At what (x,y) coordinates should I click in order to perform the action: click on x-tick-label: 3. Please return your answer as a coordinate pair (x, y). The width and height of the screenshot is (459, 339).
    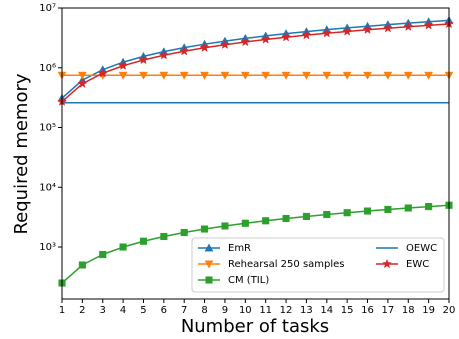
    Looking at the image, I should click on (103, 310).